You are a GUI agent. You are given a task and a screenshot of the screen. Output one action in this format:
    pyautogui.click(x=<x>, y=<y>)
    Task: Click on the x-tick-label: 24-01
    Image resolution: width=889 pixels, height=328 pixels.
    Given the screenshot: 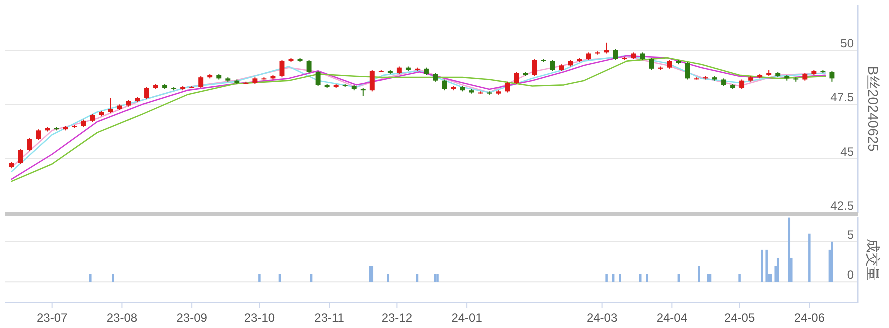 What is the action you would take?
    pyautogui.click(x=467, y=318)
    